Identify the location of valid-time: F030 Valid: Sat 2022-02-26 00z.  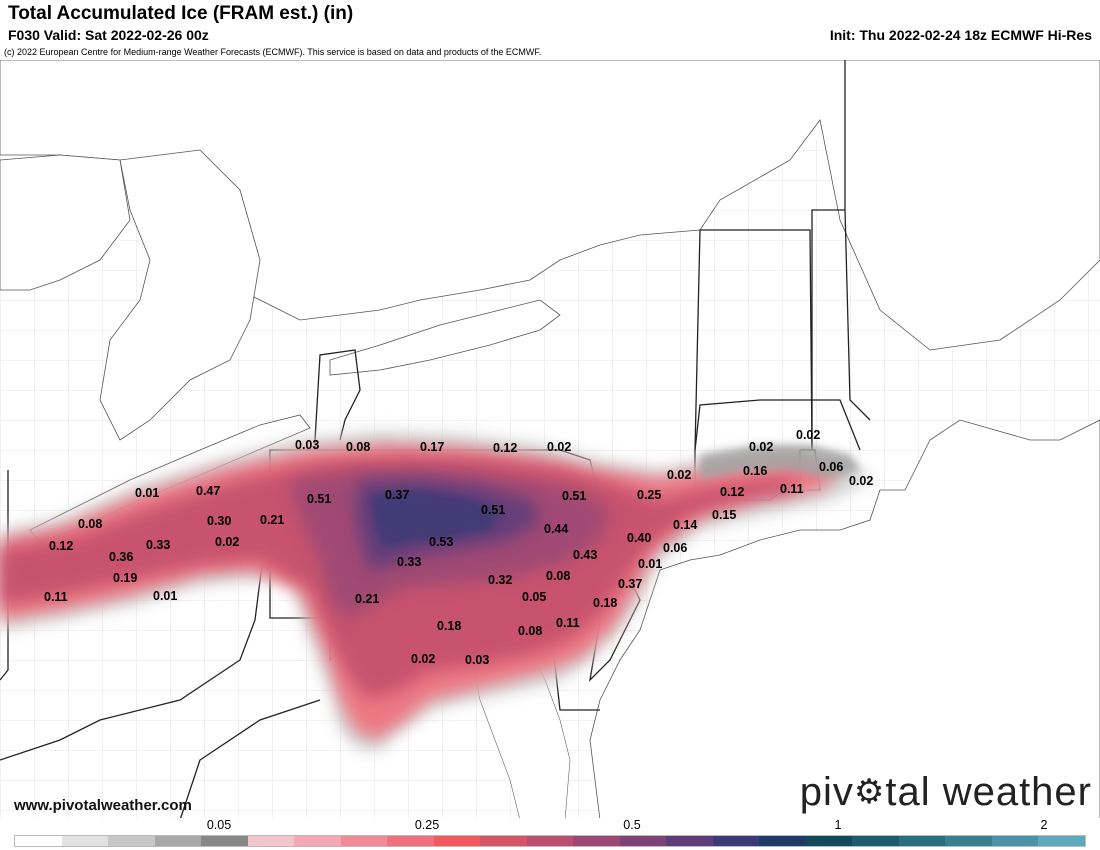
(108, 35).